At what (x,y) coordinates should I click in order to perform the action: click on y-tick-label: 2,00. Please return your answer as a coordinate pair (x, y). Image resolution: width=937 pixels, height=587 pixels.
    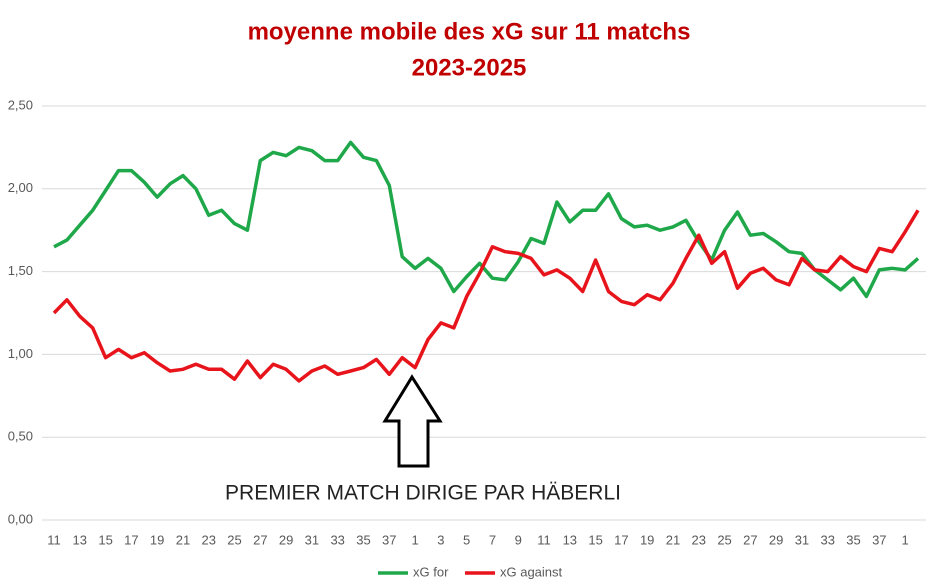
    Looking at the image, I should click on (20, 187).